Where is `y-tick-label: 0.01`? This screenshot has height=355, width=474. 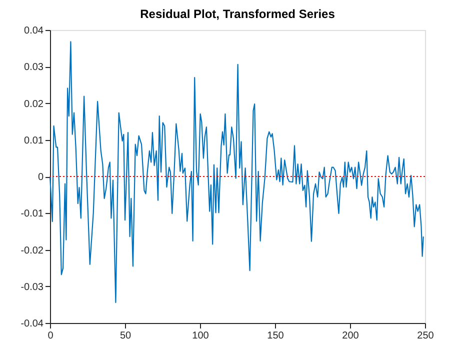 y-tick-label: 0.01 is located at coordinates (34, 140).